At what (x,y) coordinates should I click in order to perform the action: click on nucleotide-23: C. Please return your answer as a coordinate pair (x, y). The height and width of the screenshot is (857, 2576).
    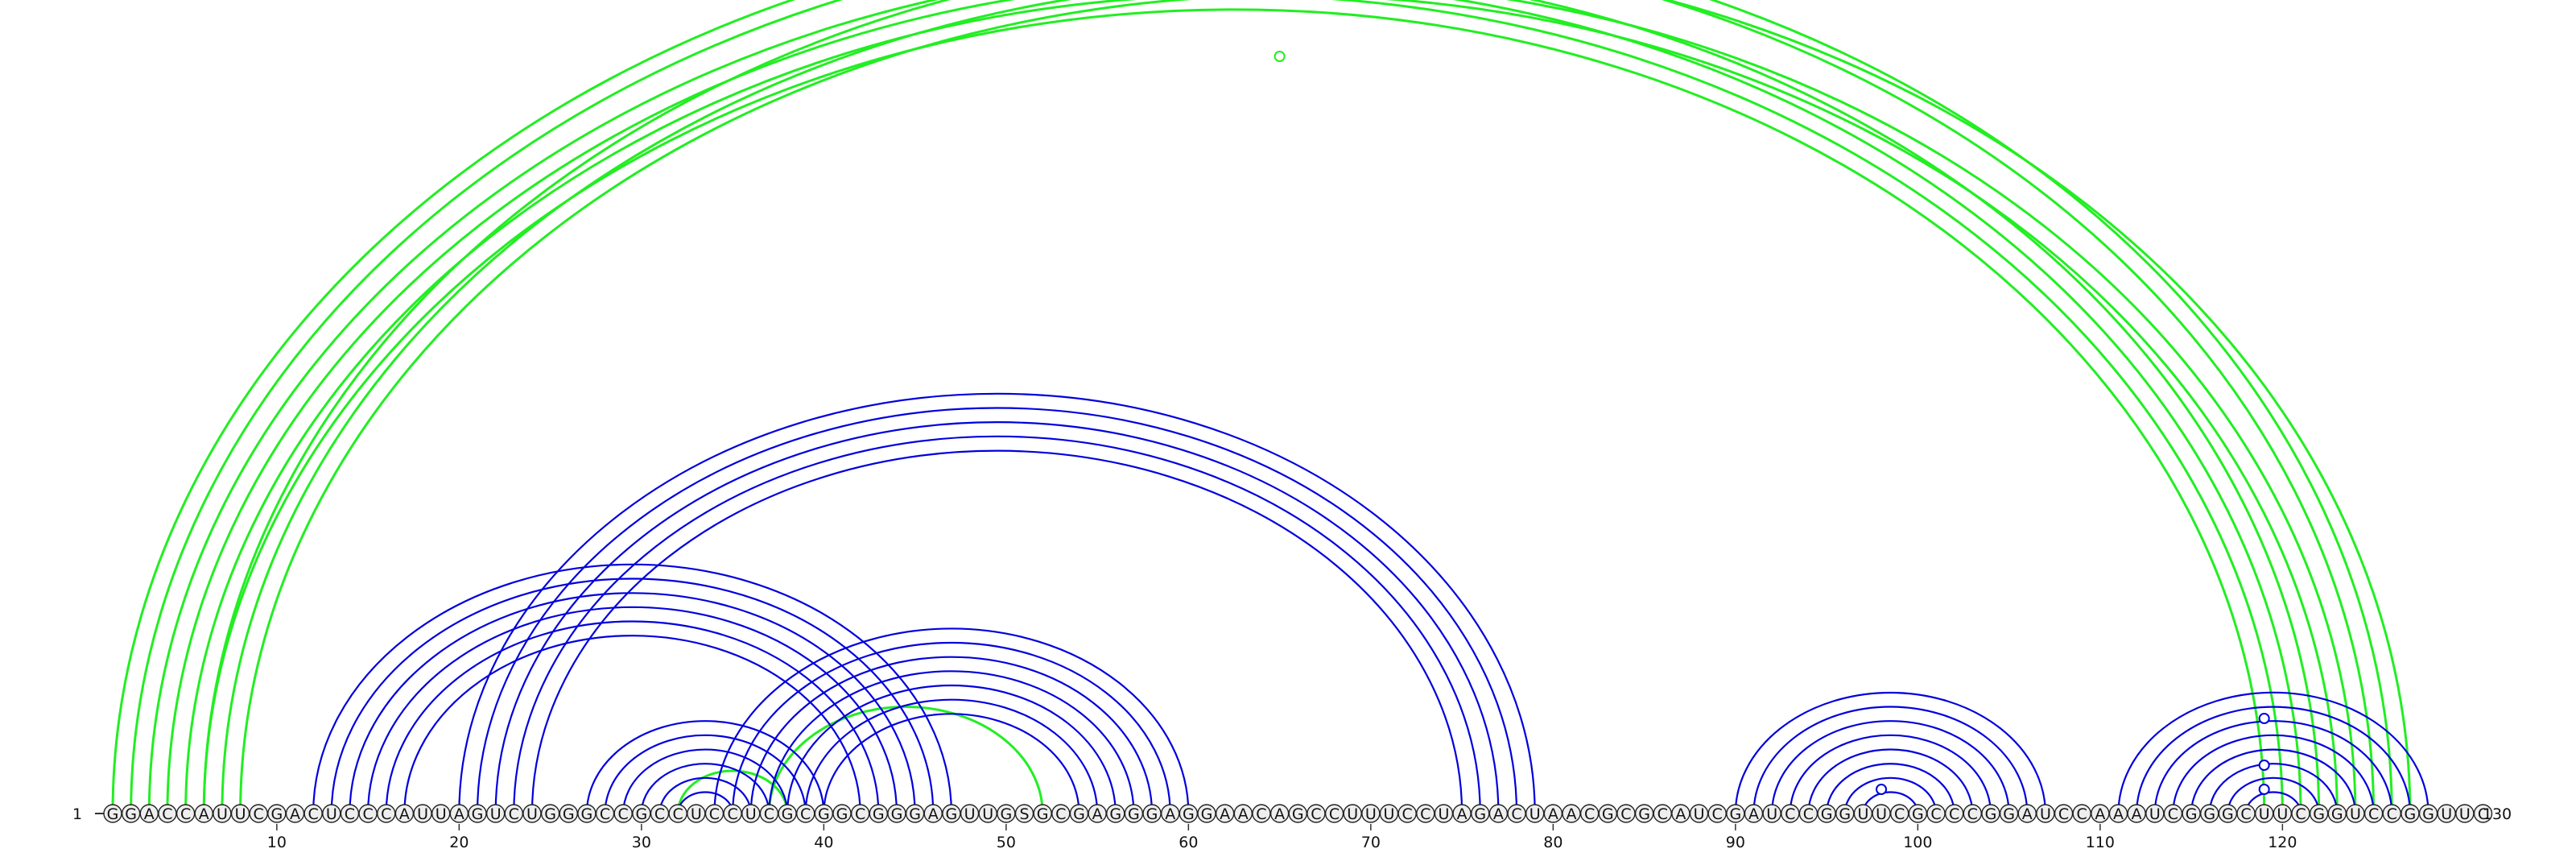
    Looking at the image, I should click on (513, 813).